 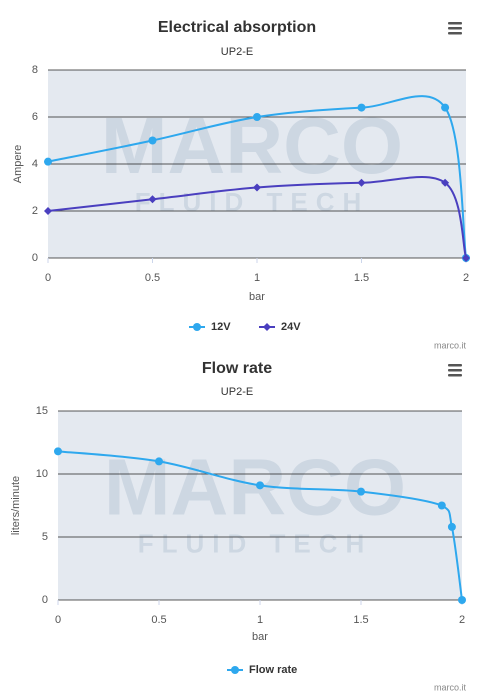 I want to click on y-tick-label: 4, so click(x=35, y=164).